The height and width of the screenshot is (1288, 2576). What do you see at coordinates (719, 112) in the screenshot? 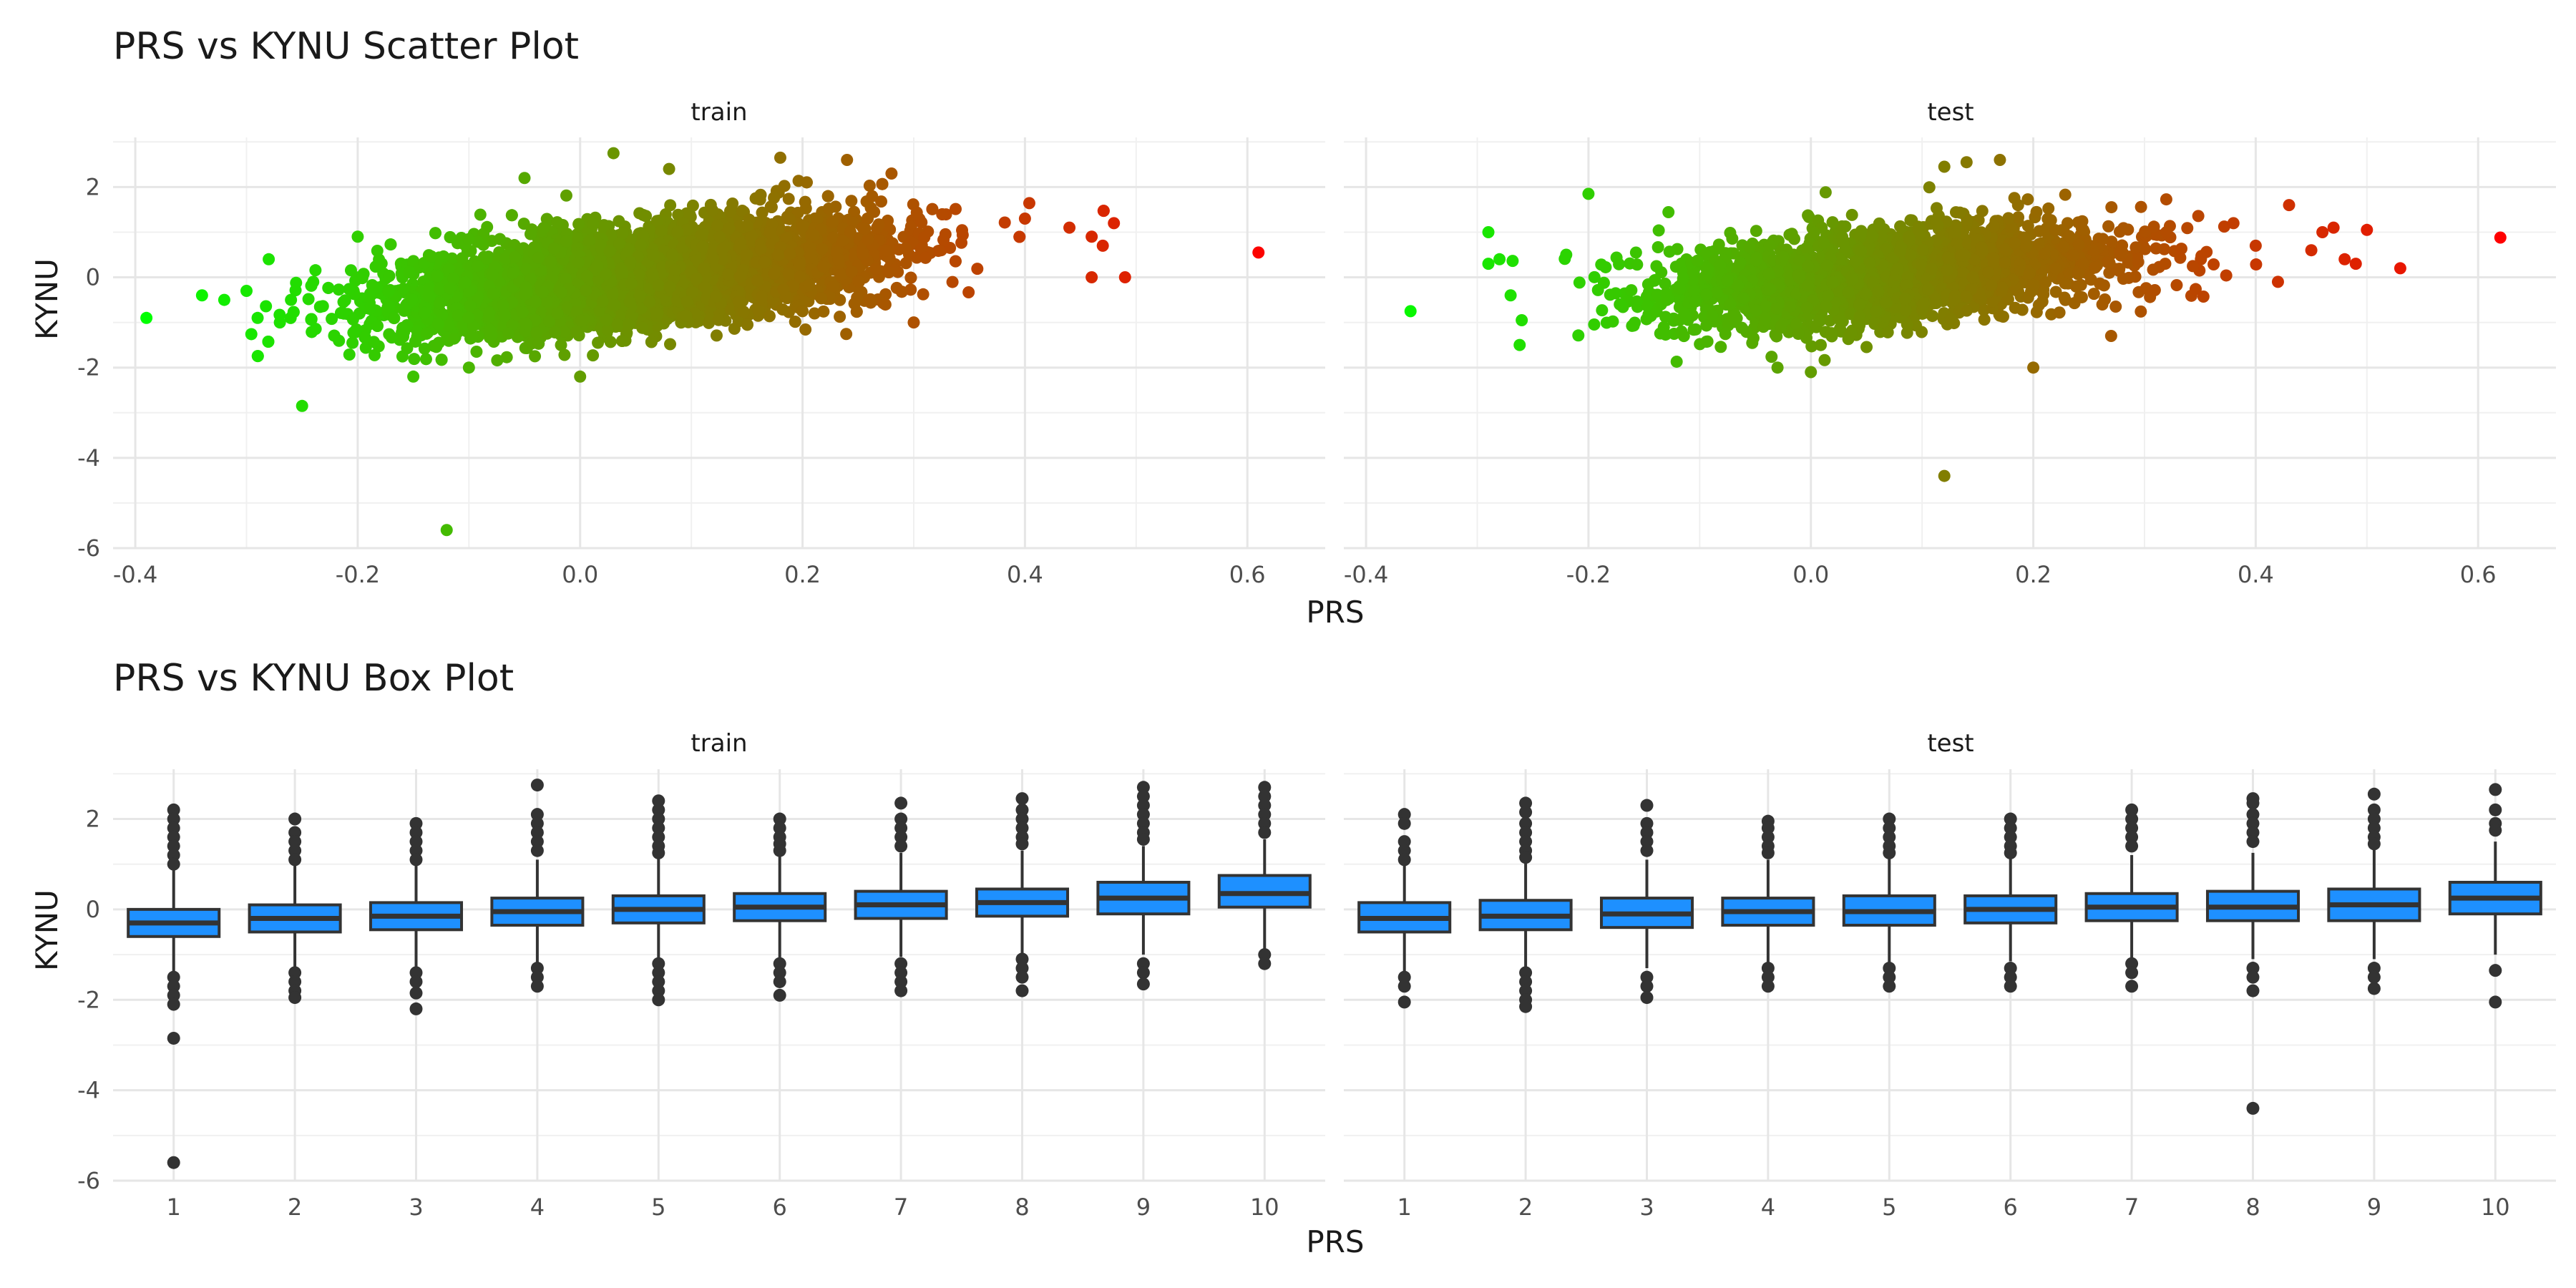
I see `scatter-strip-train: train` at bounding box center [719, 112].